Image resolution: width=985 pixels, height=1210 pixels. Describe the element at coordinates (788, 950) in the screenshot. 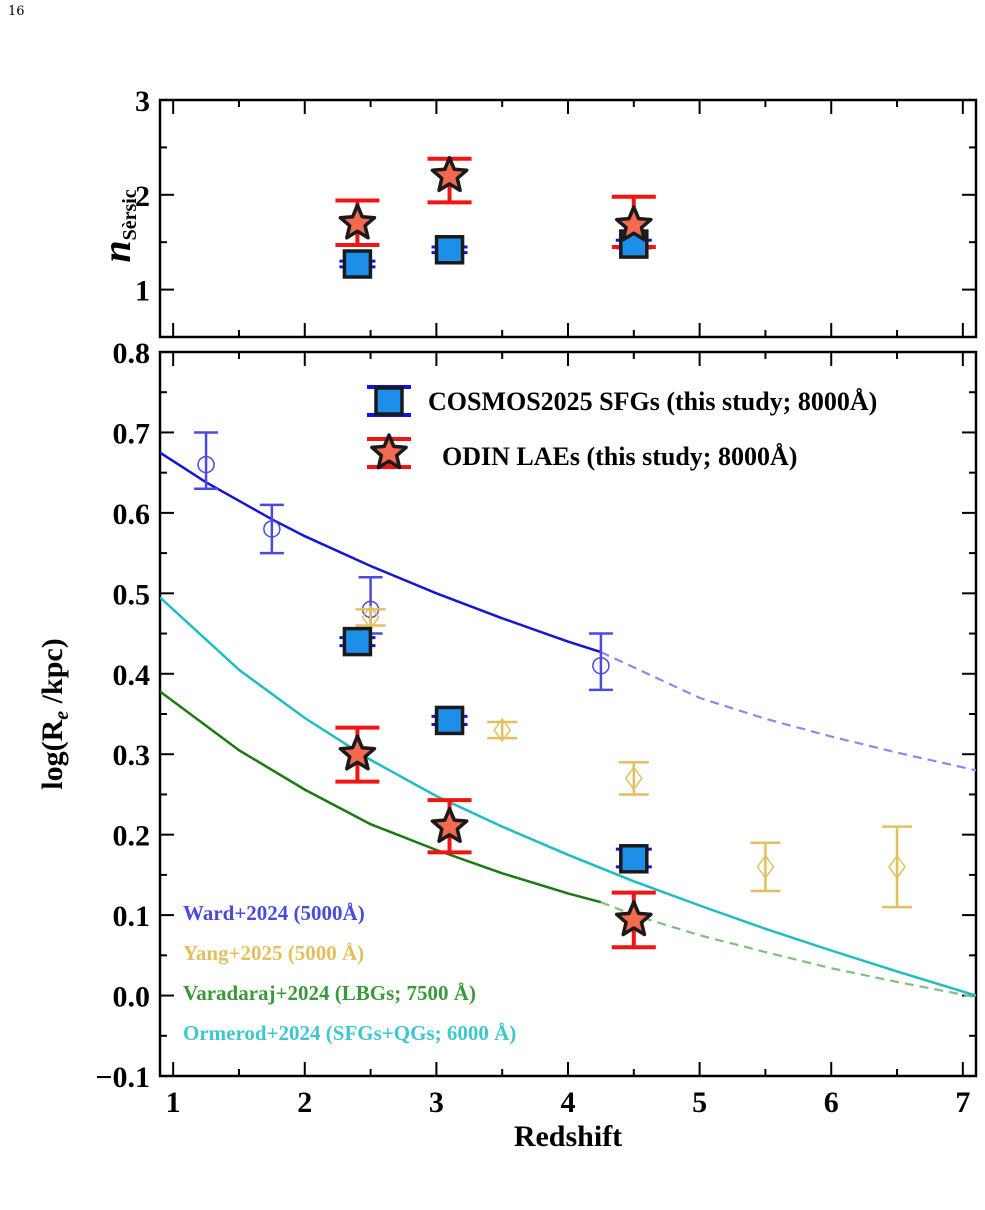

I see `varadaraj-curve-dashed` at that location.